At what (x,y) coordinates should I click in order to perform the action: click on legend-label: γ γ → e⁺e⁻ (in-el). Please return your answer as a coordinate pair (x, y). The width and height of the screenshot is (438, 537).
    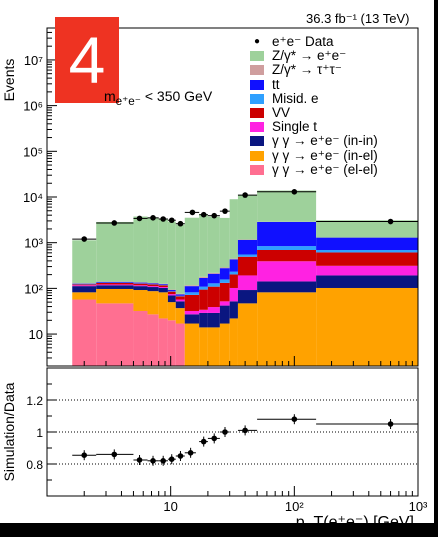
    Looking at the image, I should click on (325, 155).